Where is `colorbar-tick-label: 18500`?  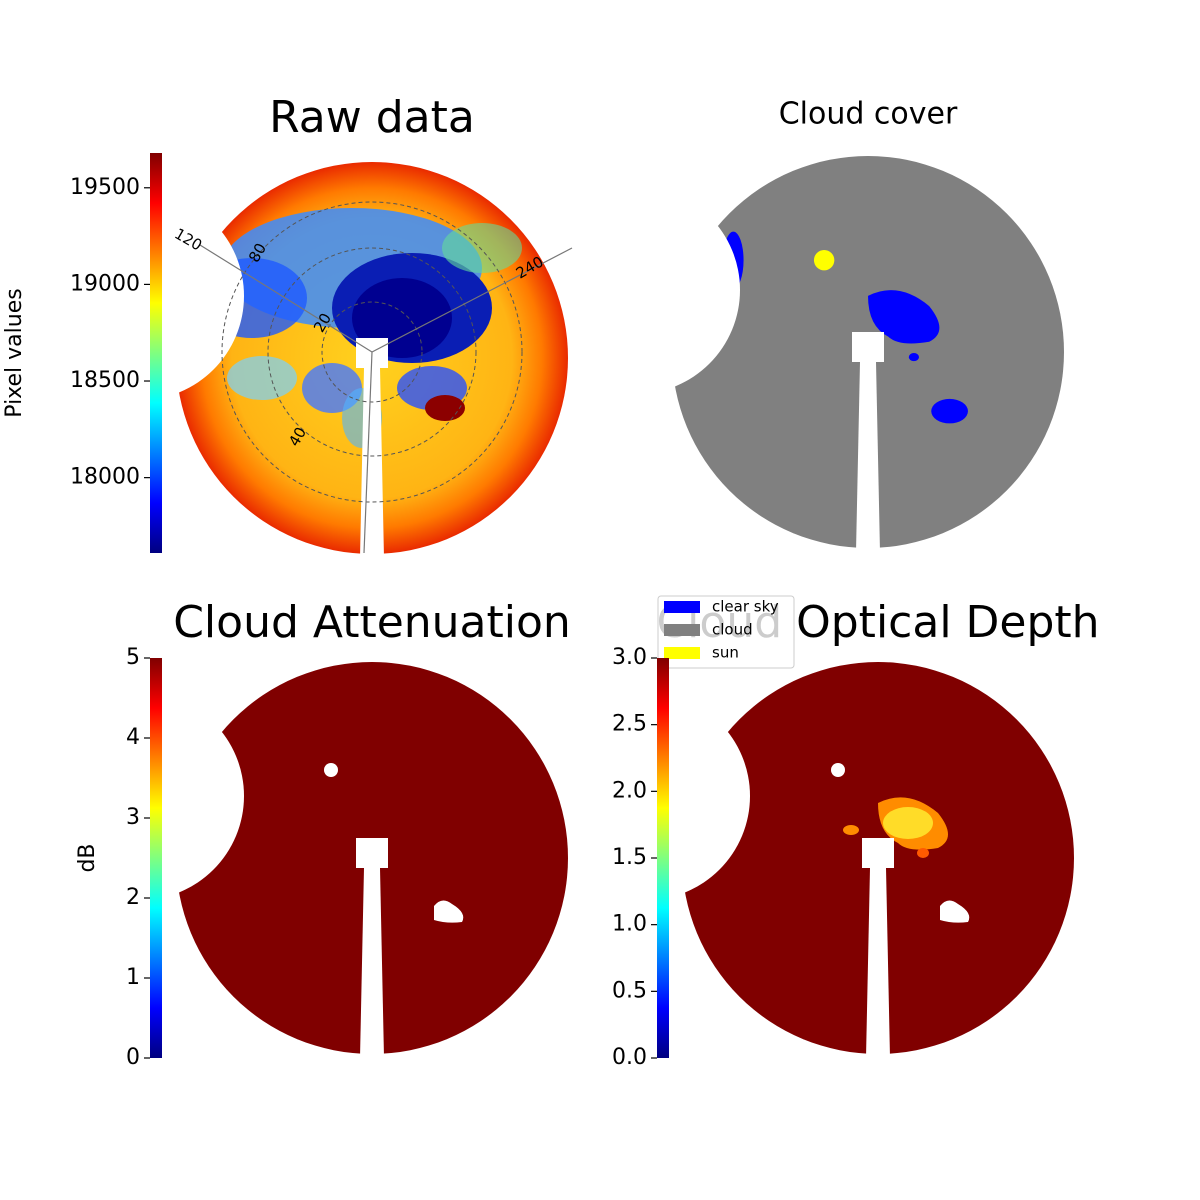 colorbar-tick-label: 18500 is located at coordinates (105, 380).